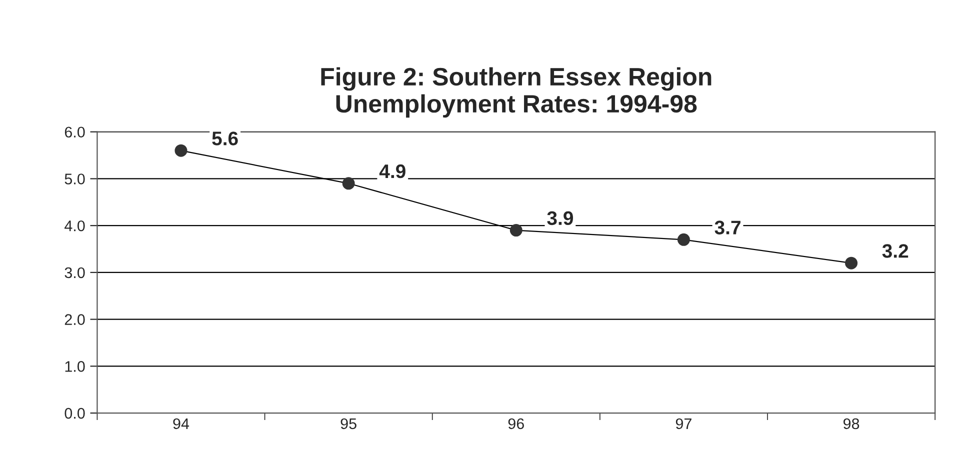 Image resolution: width=972 pixels, height=461 pixels. I want to click on data-label: 3.9, so click(560, 218).